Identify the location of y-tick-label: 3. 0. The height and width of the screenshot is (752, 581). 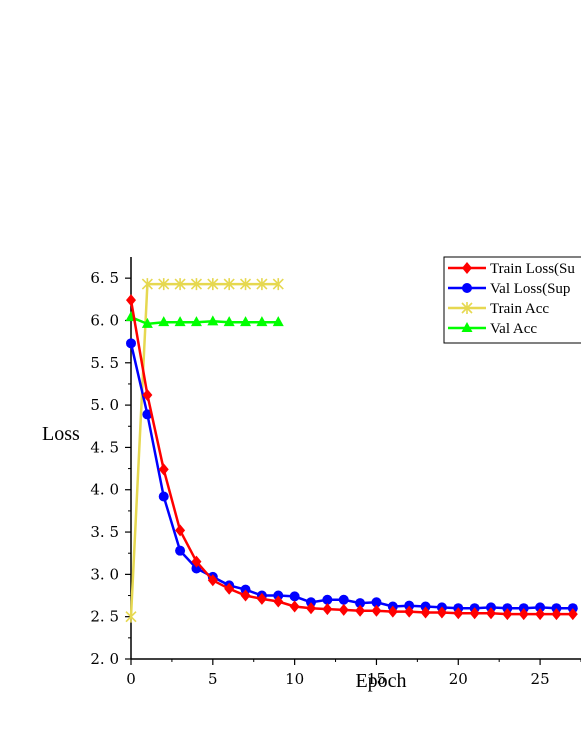
(104, 574).